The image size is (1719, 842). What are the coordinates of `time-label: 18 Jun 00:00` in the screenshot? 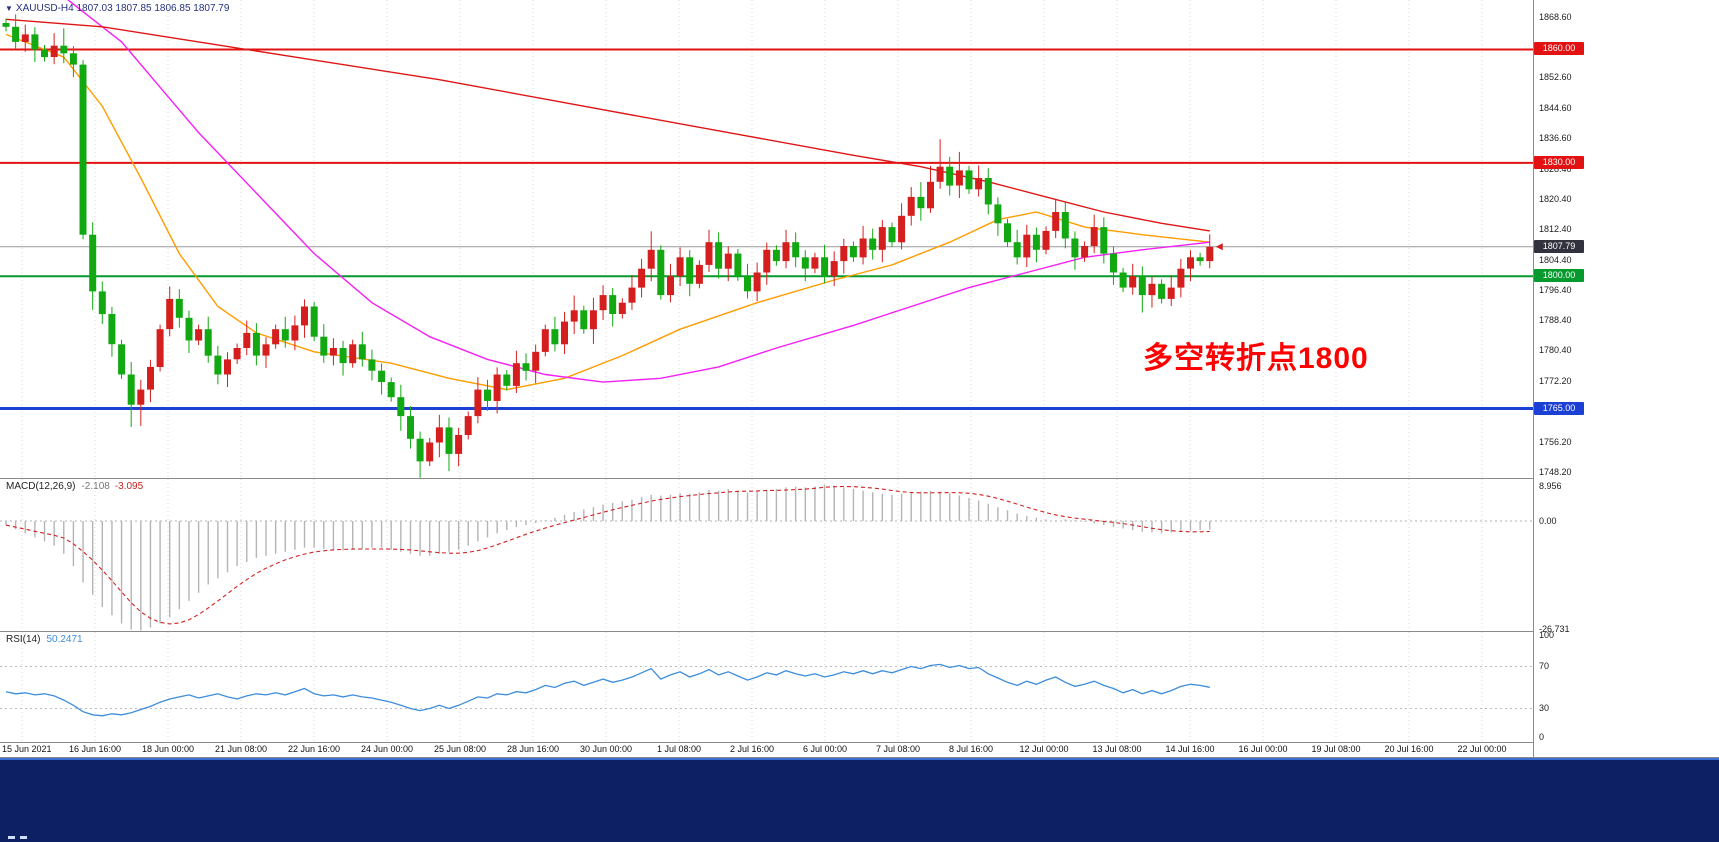 It's located at (168, 749).